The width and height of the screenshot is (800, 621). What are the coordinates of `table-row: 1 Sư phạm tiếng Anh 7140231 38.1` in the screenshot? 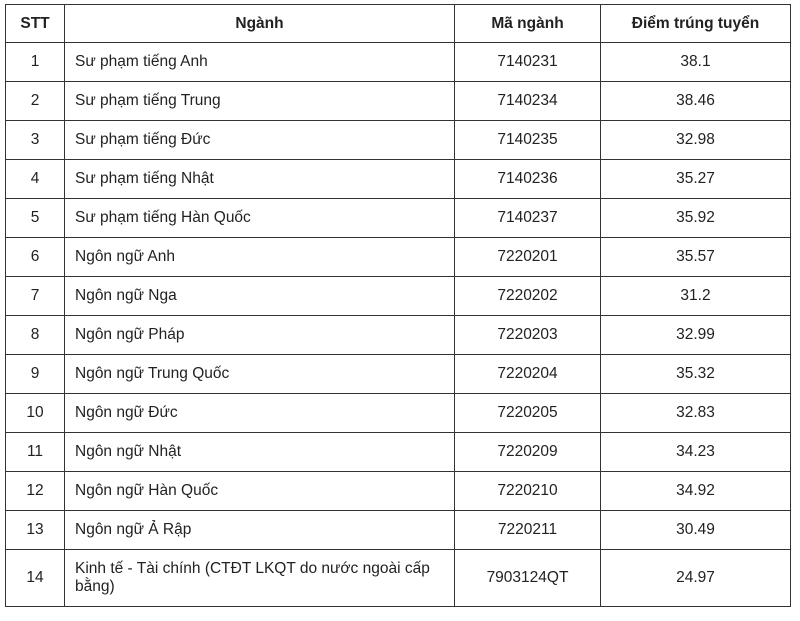 It's located at (398, 62).